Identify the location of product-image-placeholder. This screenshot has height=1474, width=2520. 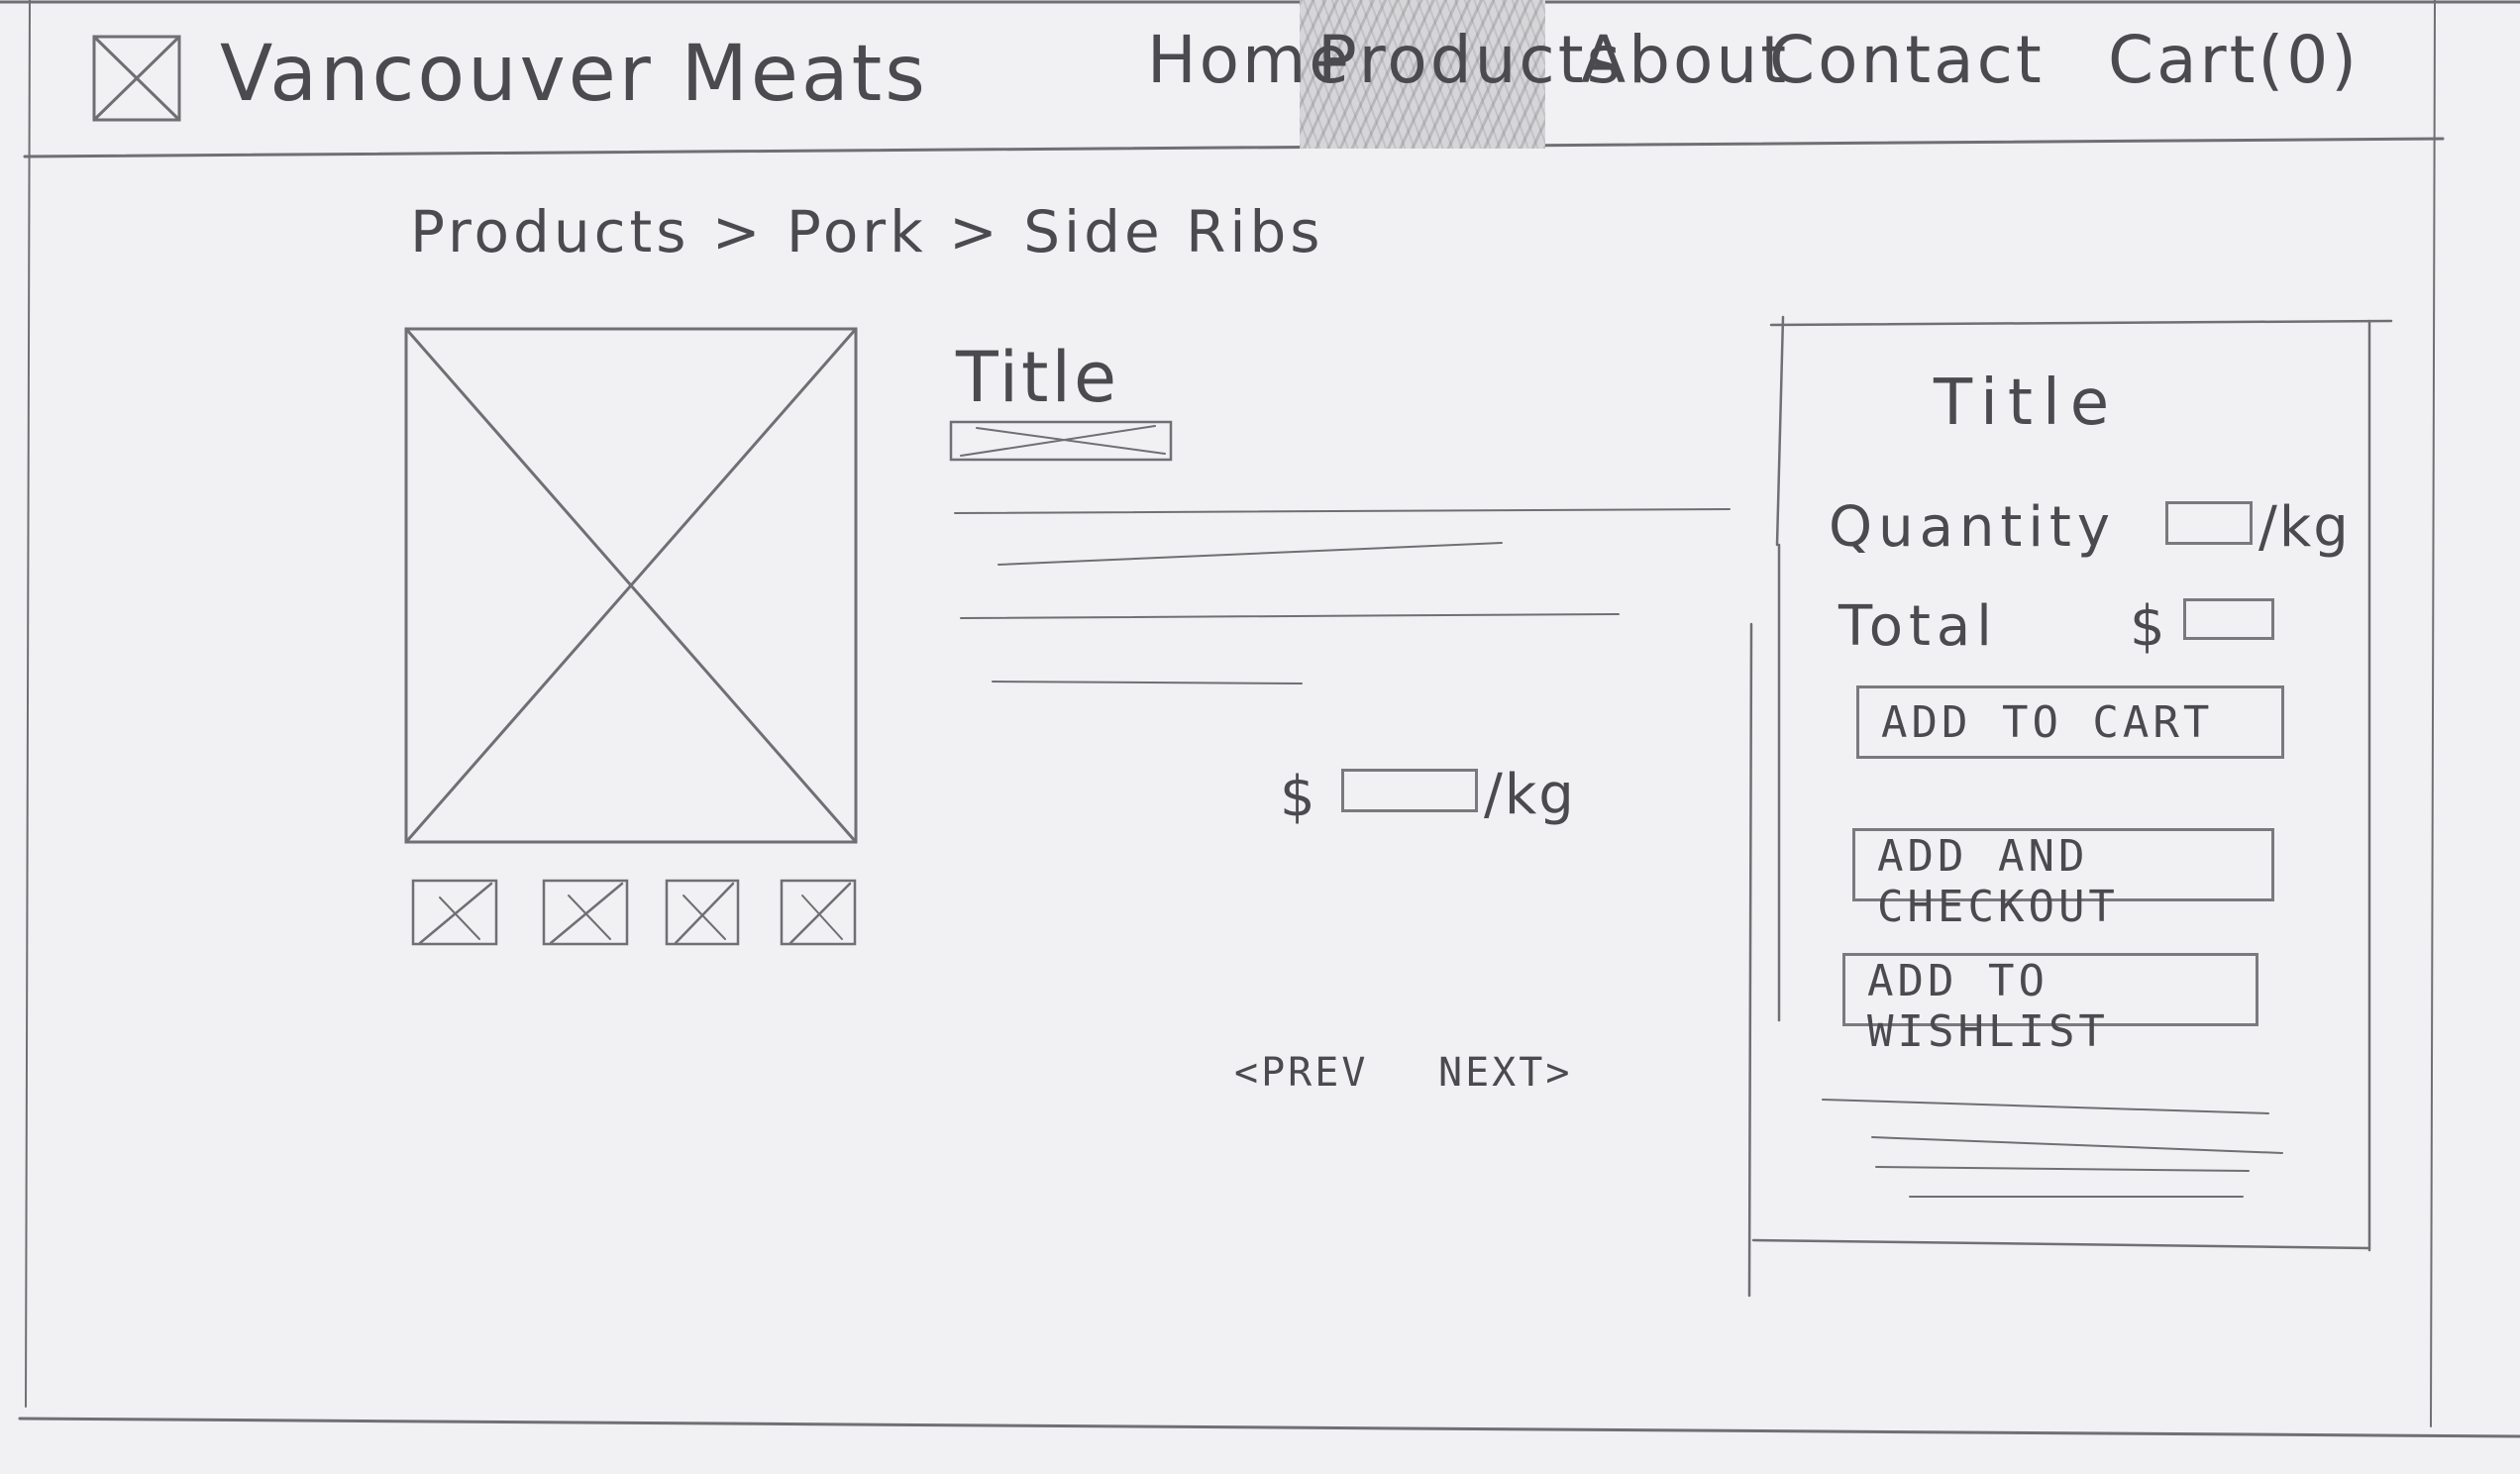
(631, 586).